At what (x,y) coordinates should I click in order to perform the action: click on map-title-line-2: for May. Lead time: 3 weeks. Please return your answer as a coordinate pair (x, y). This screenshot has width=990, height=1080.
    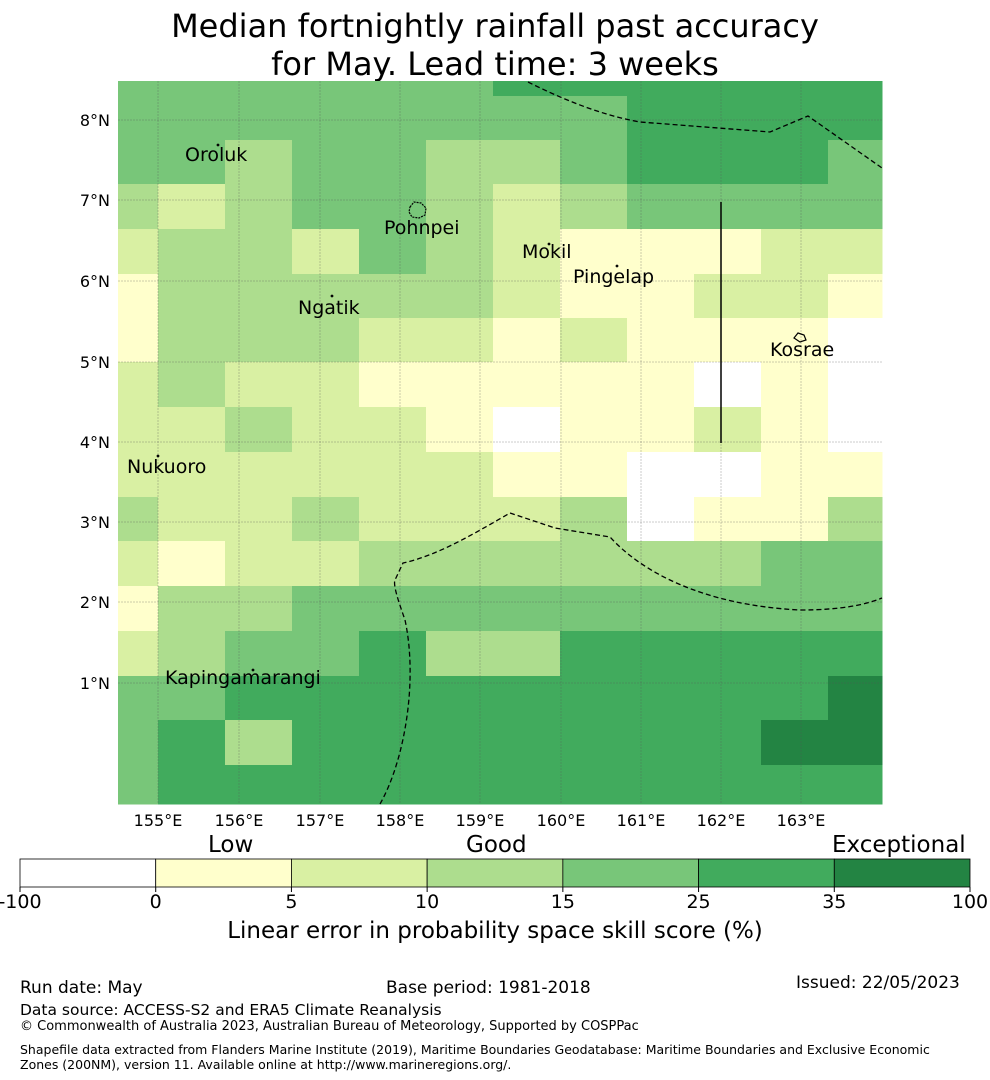
    Looking at the image, I should click on (495, 64).